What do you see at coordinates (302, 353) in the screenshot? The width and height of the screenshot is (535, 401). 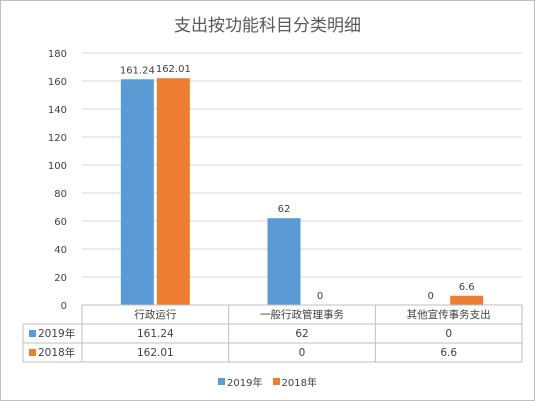 I see `table-cell-2018-1: 0` at bounding box center [302, 353].